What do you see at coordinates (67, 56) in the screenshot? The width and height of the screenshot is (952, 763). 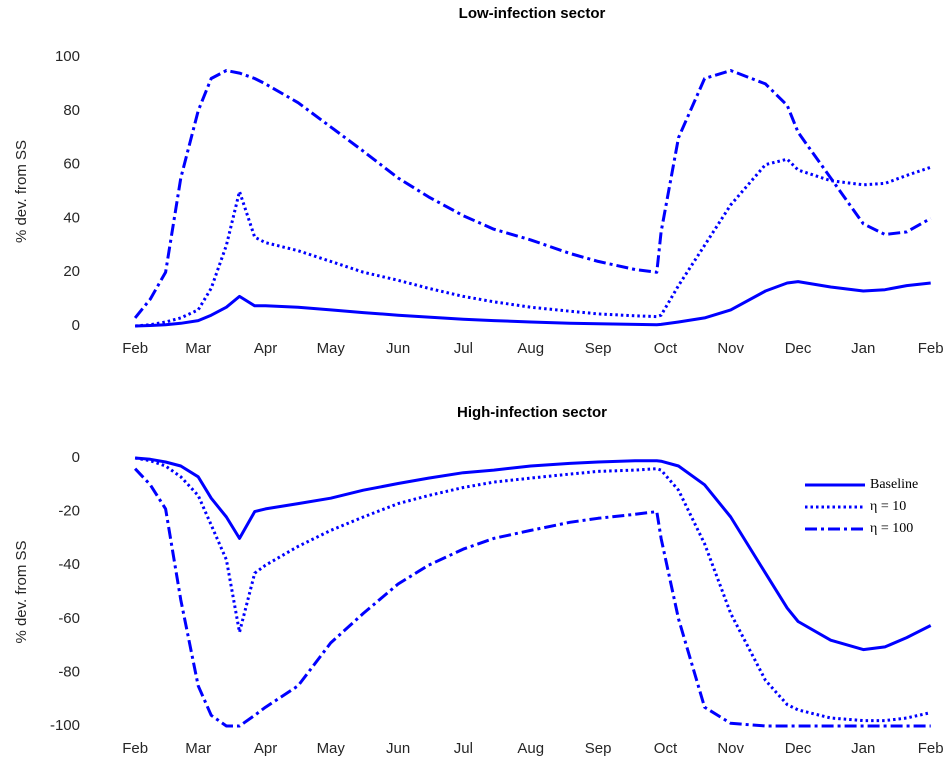 I see `y-tick-label: 100` at bounding box center [67, 56].